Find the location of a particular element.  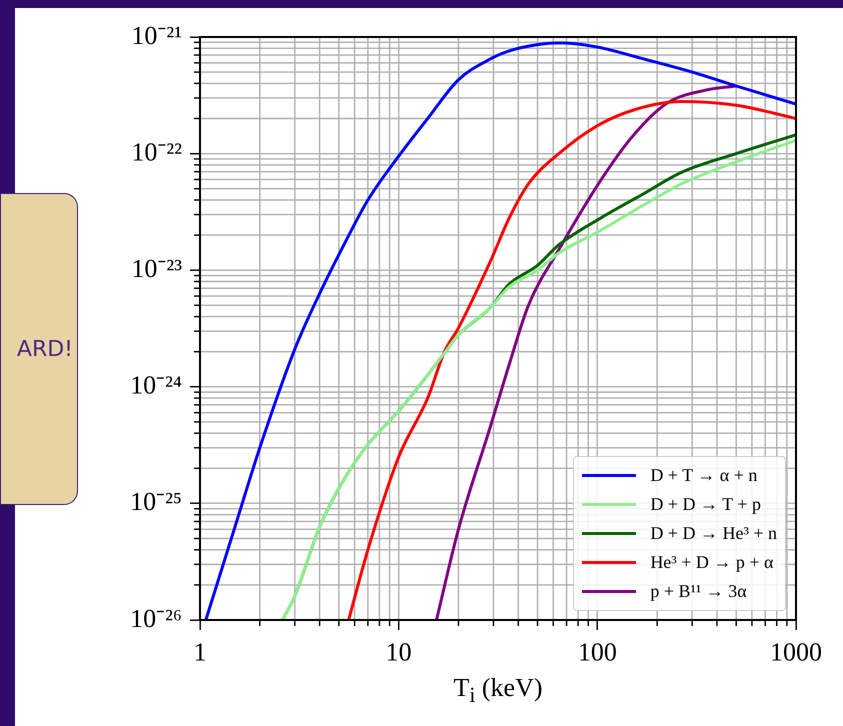

legend-label: p + B¹¹ → 3α is located at coordinates (698, 591).